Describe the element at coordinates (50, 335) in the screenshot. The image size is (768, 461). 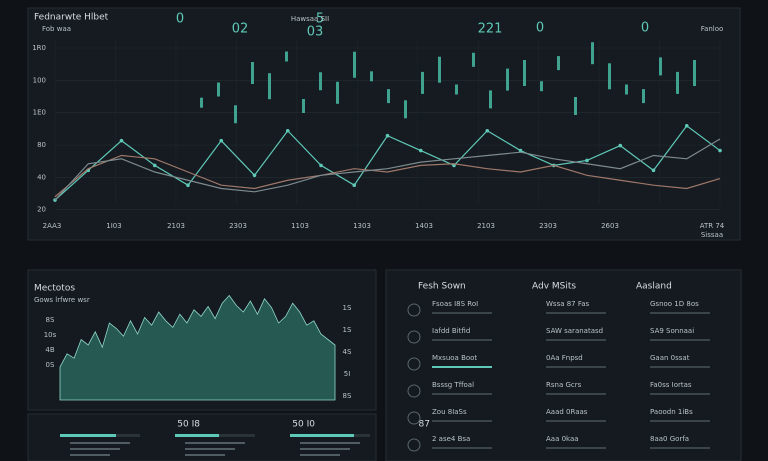
I see `y-label: 10s` at that location.